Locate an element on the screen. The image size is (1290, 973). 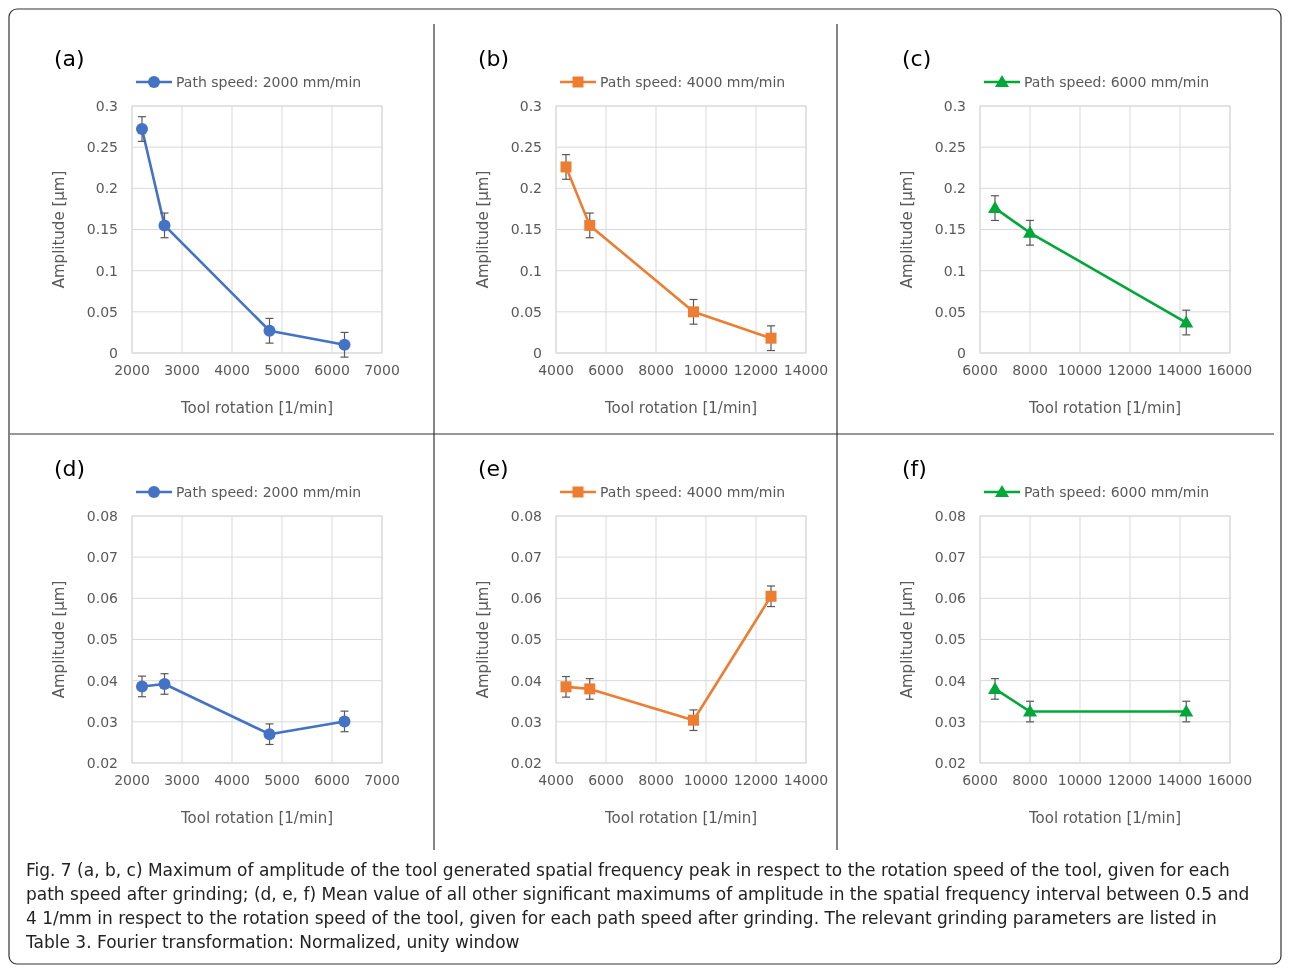
caption: Fig. 7 (a, b, c) Maximum of amplitude of the tool generated spatial frequency peak in respect to the rotation speed of the tool, given for each path speed after grinding; (d, e, f) Mean value of all other significant maximums of amplitude in the spatial frequency interval between 0.5 and 4 1/mm in respect to the rotation speed of the tool, given for each path speed after grinding. The relevant grinding parameters are listed in Table 3. Fourier transformation: Normalized, unity window is located at coordinates (637, 906).